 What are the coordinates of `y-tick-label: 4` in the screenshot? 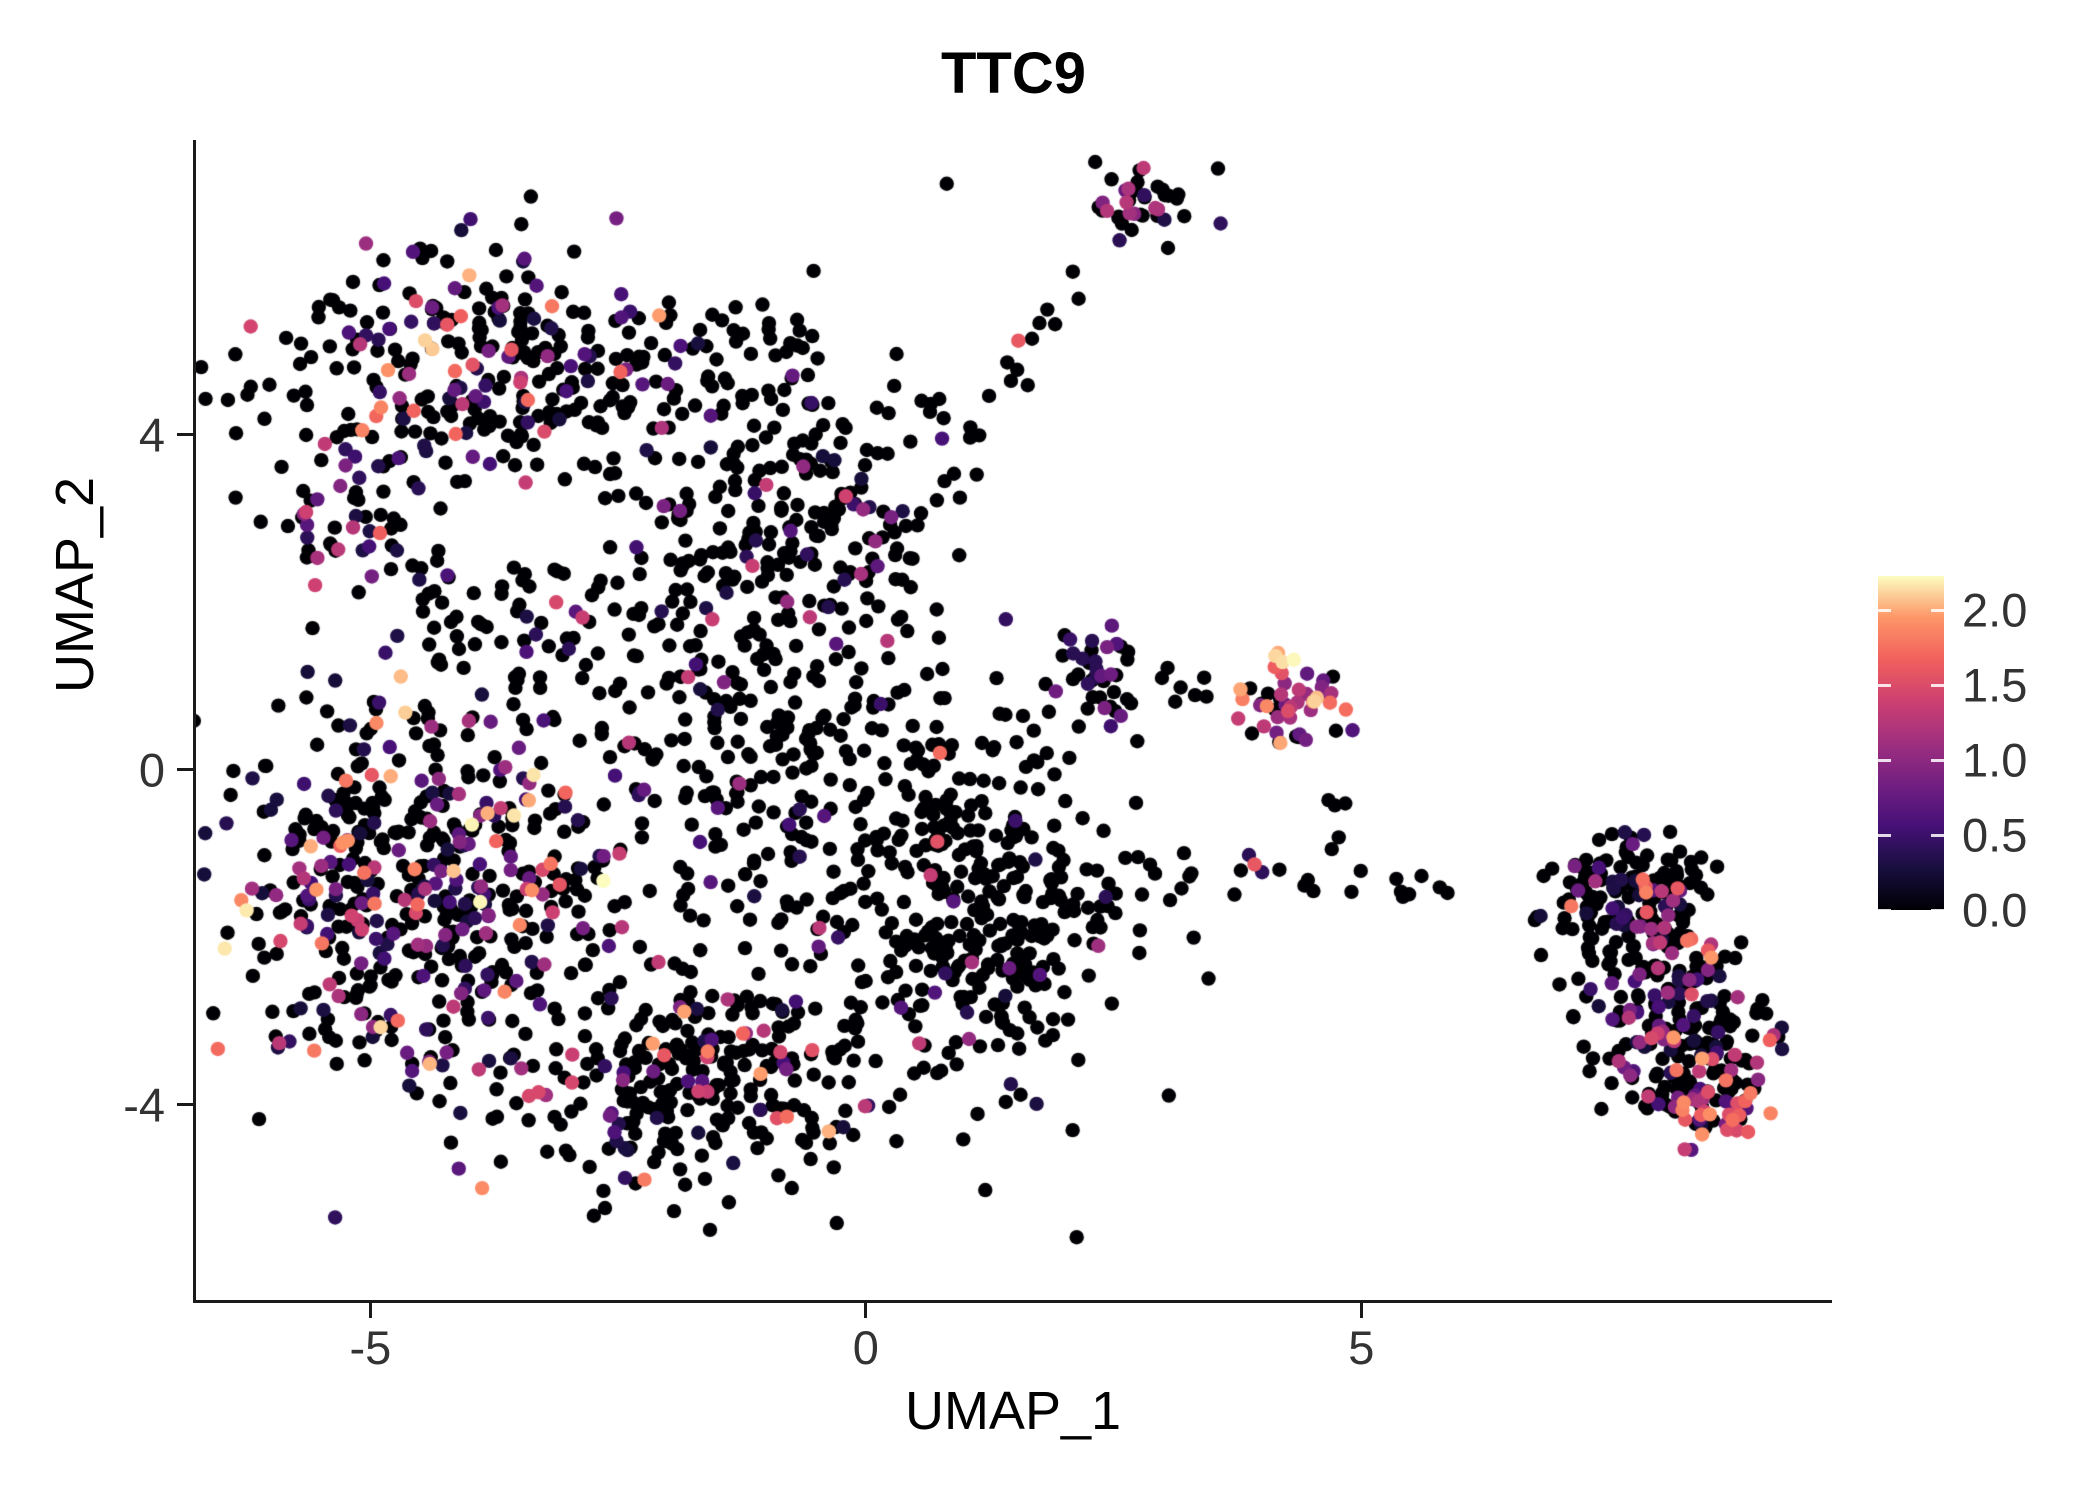 It's located at (151, 435).